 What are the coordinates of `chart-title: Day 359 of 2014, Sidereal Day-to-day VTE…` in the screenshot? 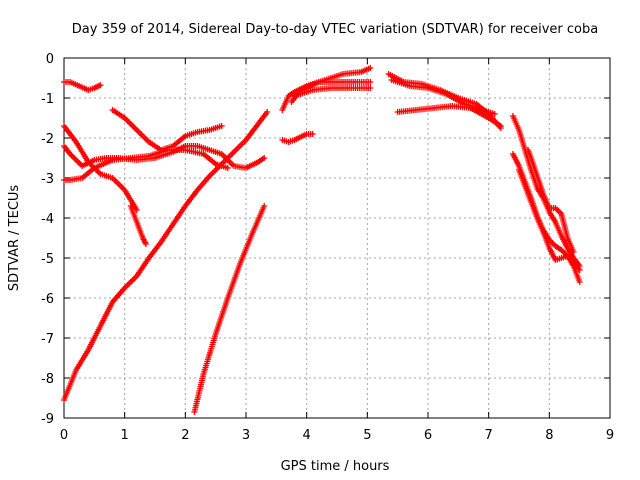 It's located at (335, 29).